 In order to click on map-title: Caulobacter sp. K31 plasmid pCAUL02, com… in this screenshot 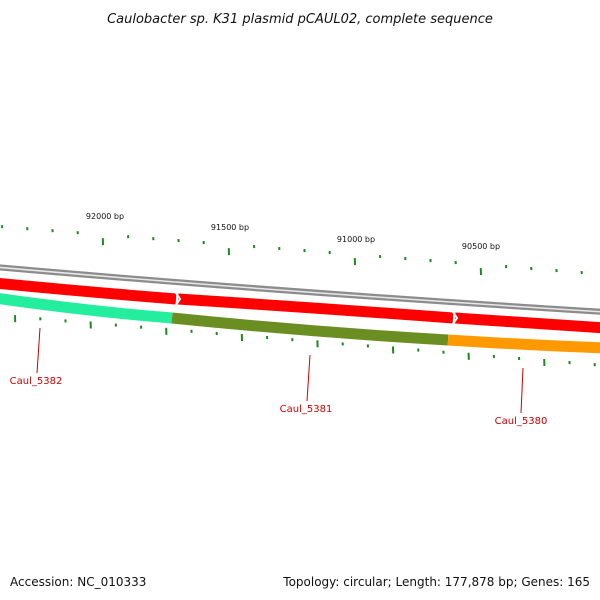, I will do `click(300, 19)`.